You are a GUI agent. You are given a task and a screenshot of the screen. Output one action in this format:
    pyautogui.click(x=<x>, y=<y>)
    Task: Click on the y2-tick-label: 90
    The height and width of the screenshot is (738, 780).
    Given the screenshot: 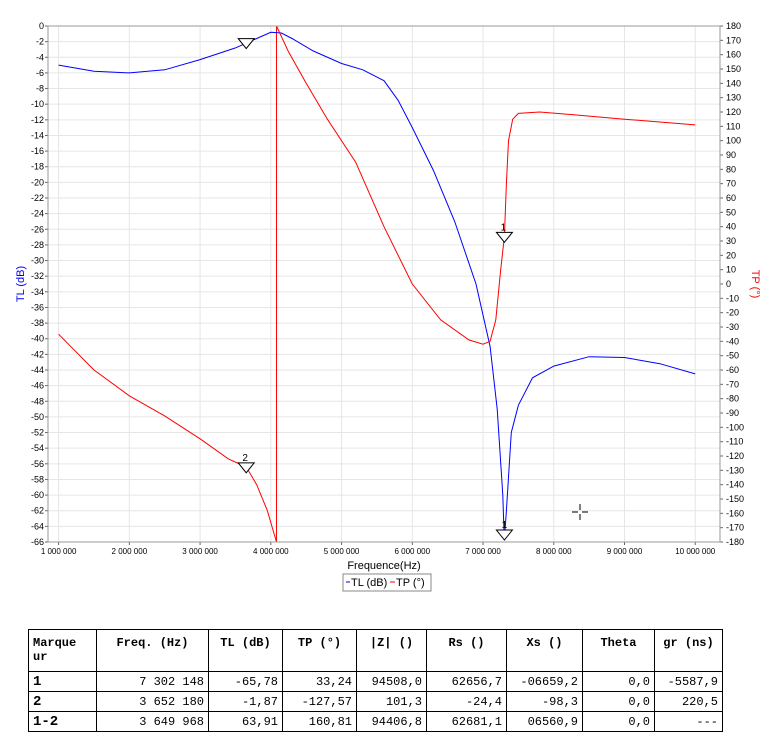 What is the action you would take?
    pyautogui.click(x=731, y=155)
    